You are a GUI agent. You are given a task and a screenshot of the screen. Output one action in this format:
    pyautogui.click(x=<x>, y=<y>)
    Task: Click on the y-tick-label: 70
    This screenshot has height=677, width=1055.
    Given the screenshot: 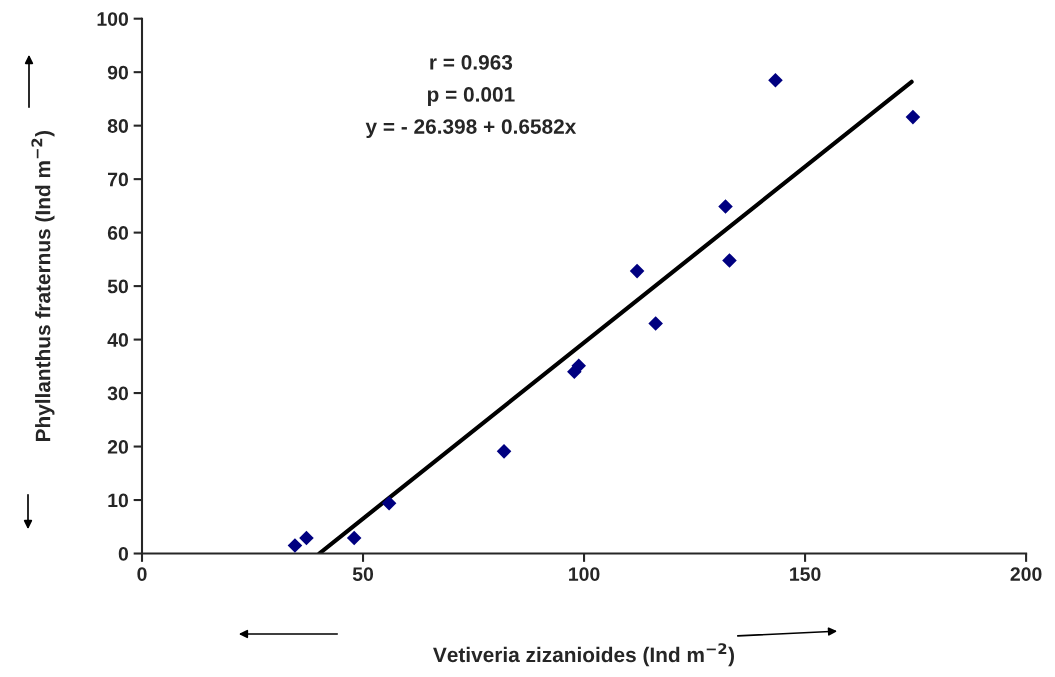 What is the action you would take?
    pyautogui.click(x=118, y=179)
    